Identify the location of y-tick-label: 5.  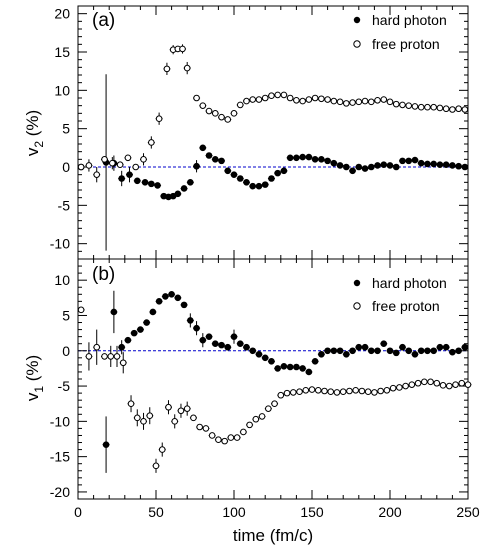
(66, 315).